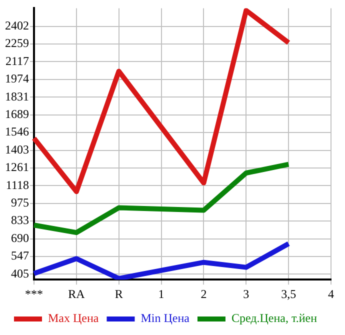 This screenshot has height=335, width=345. Describe the element at coordinates (118, 293) in the screenshot. I see `x-tick-label: R` at that location.